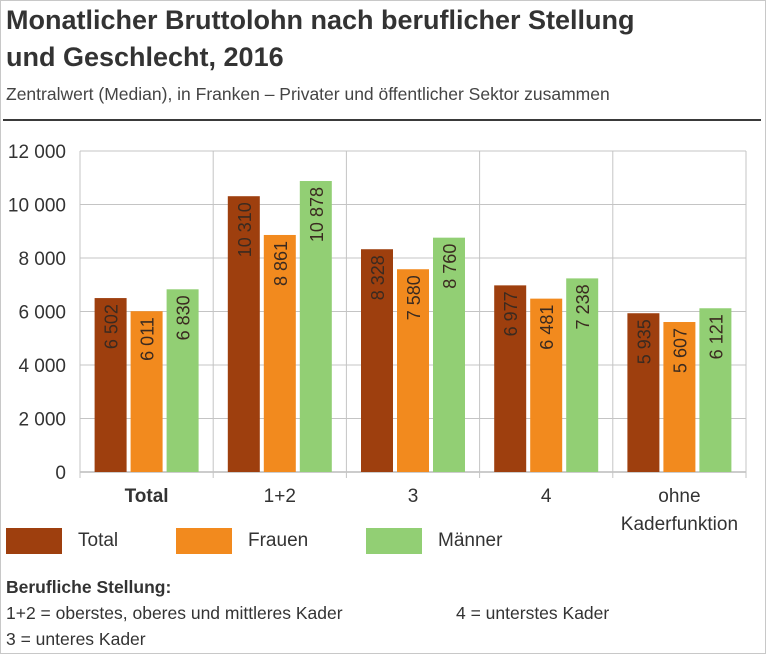 The image size is (768, 656). I want to click on legend-item-frauen: Frauen, so click(242, 541).